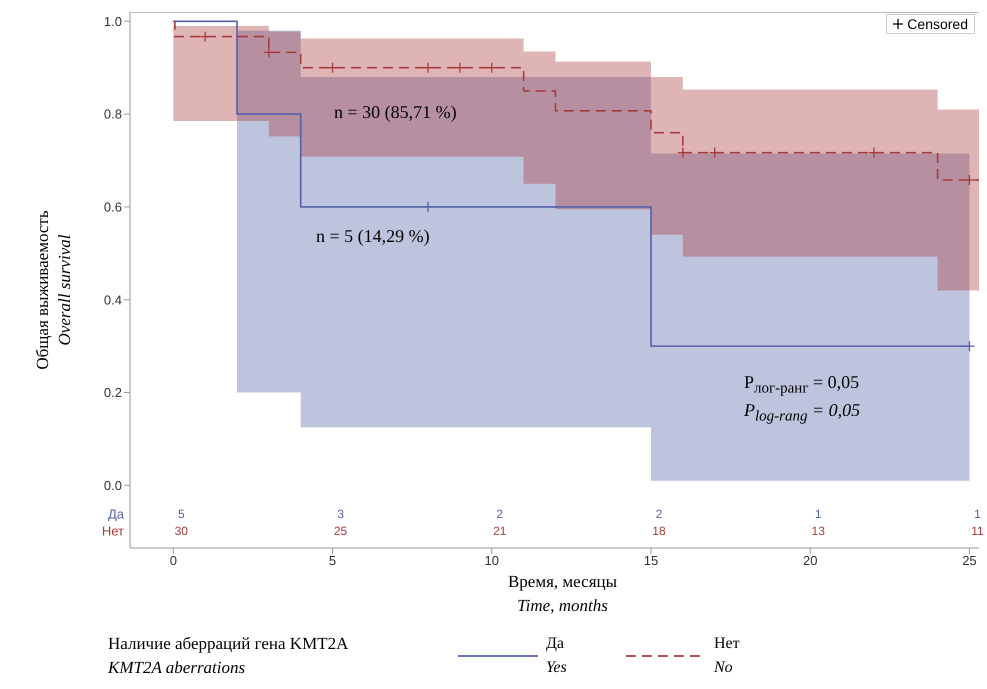 This screenshot has width=987, height=689. What do you see at coordinates (937, 24) in the screenshot?
I see `annotation: Censored` at bounding box center [937, 24].